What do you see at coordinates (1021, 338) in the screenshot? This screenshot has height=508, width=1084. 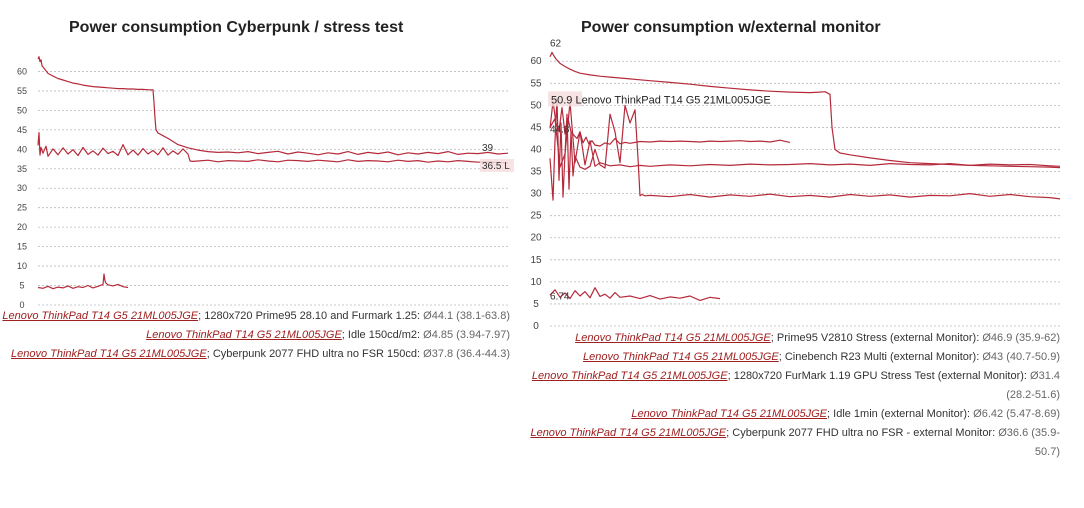 I see `legend-stat: Ø46.9 (35.9-62)` at bounding box center [1021, 338].